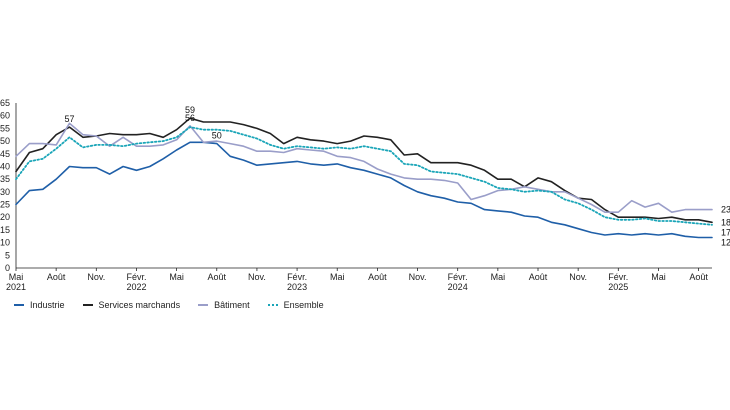 This screenshot has width=730, height=410. Describe the element at coordinates (725, 232) in the screenshot. I see `end-value-label: 17` at that location.